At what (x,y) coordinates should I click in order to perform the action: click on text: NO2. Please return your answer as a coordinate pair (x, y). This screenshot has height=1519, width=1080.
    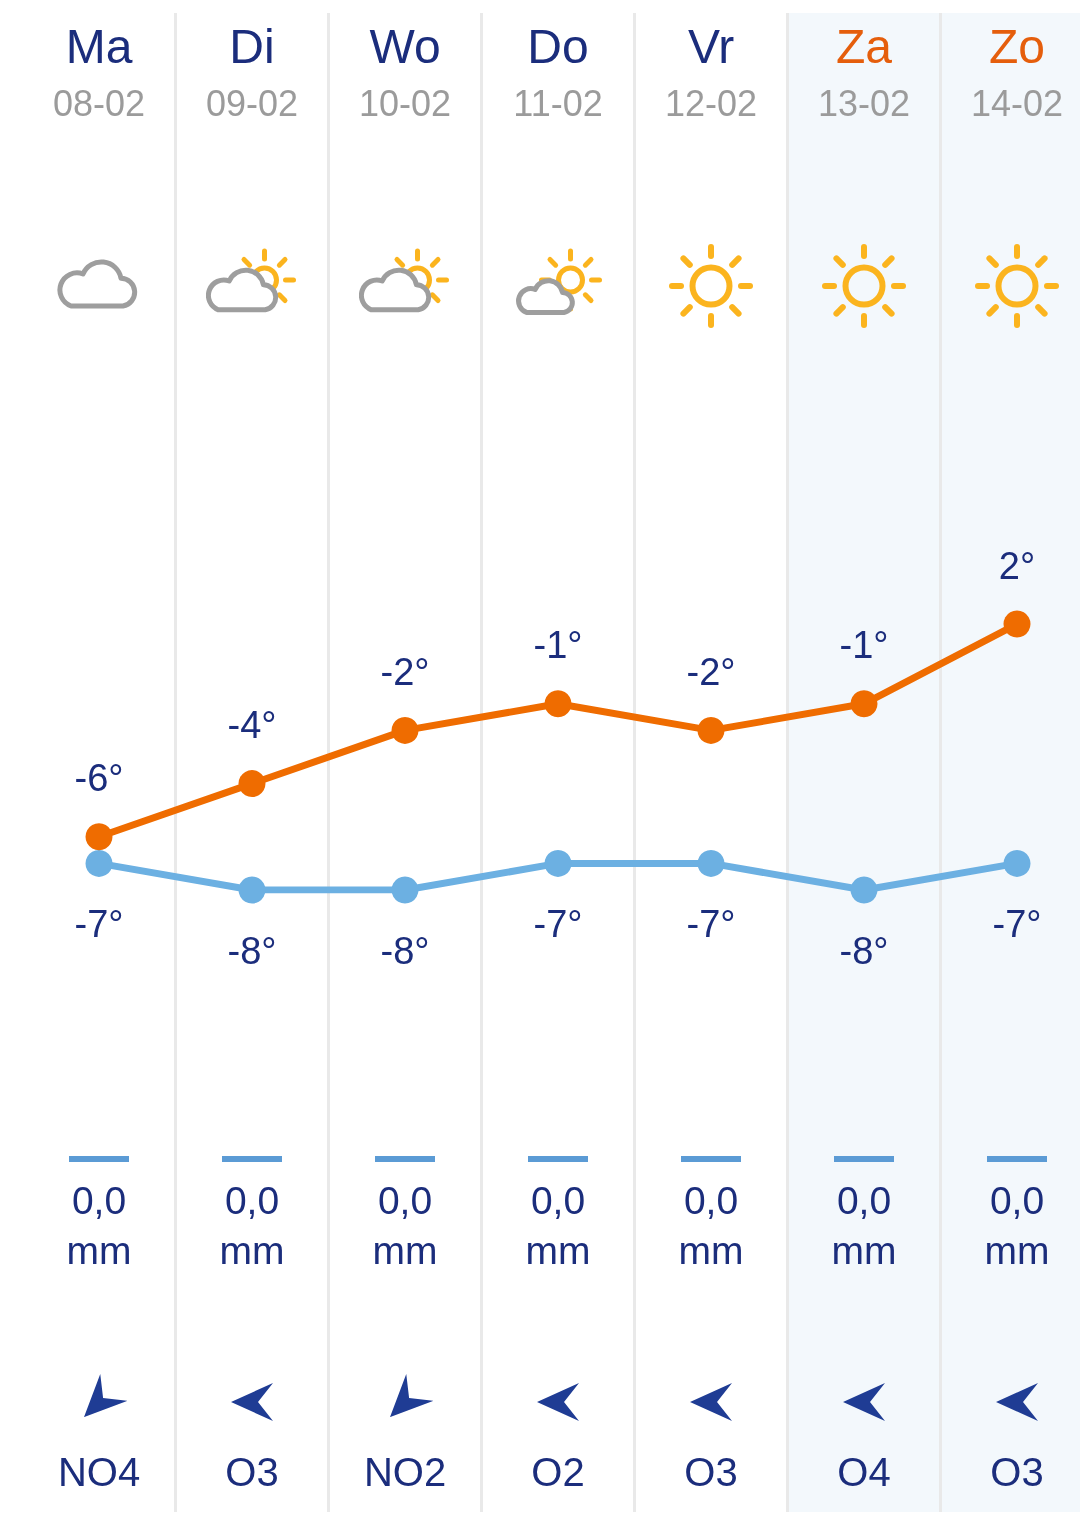
    Looking at the image, I should click on (405, 1472).